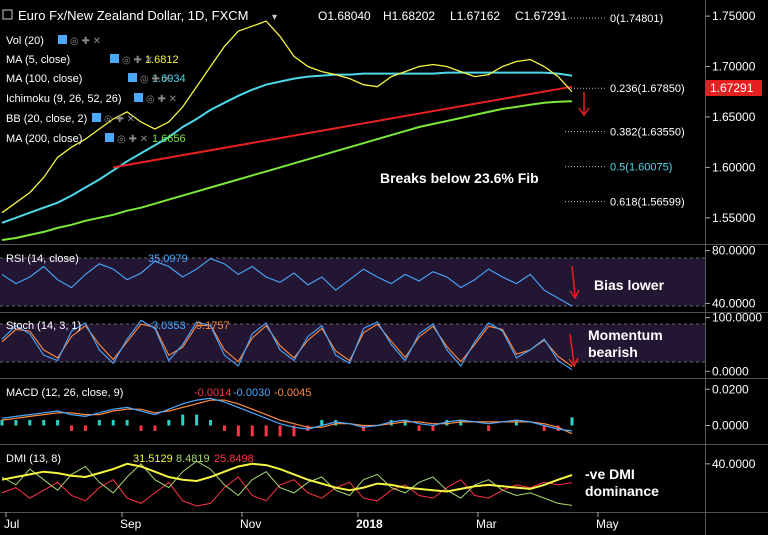 Image resolution: width=768 pixels, height=535 pixels. I want to click on ohlc-close: C1.67291, so click(541, 16).